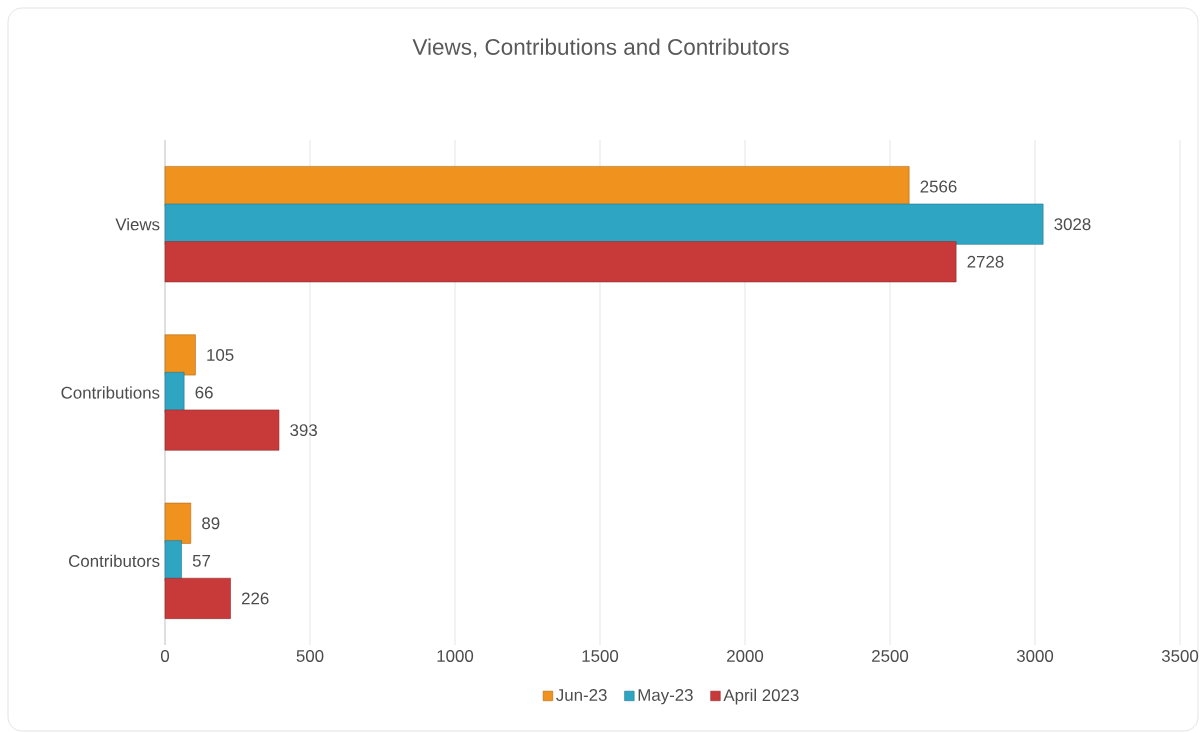  What do you see at coordinates (600, 48) in the screenshot?
I see `chart-title: Views, Contributions and Contributors` at bounding box center [600, 48].